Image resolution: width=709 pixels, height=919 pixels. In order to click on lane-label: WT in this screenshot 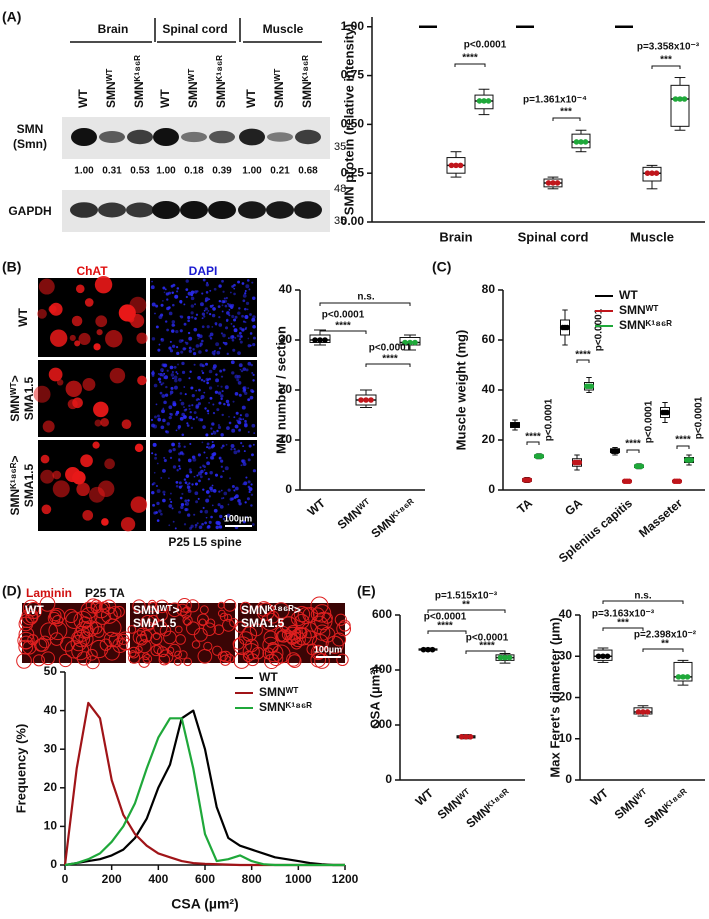, I will do `click(165, 98)`.